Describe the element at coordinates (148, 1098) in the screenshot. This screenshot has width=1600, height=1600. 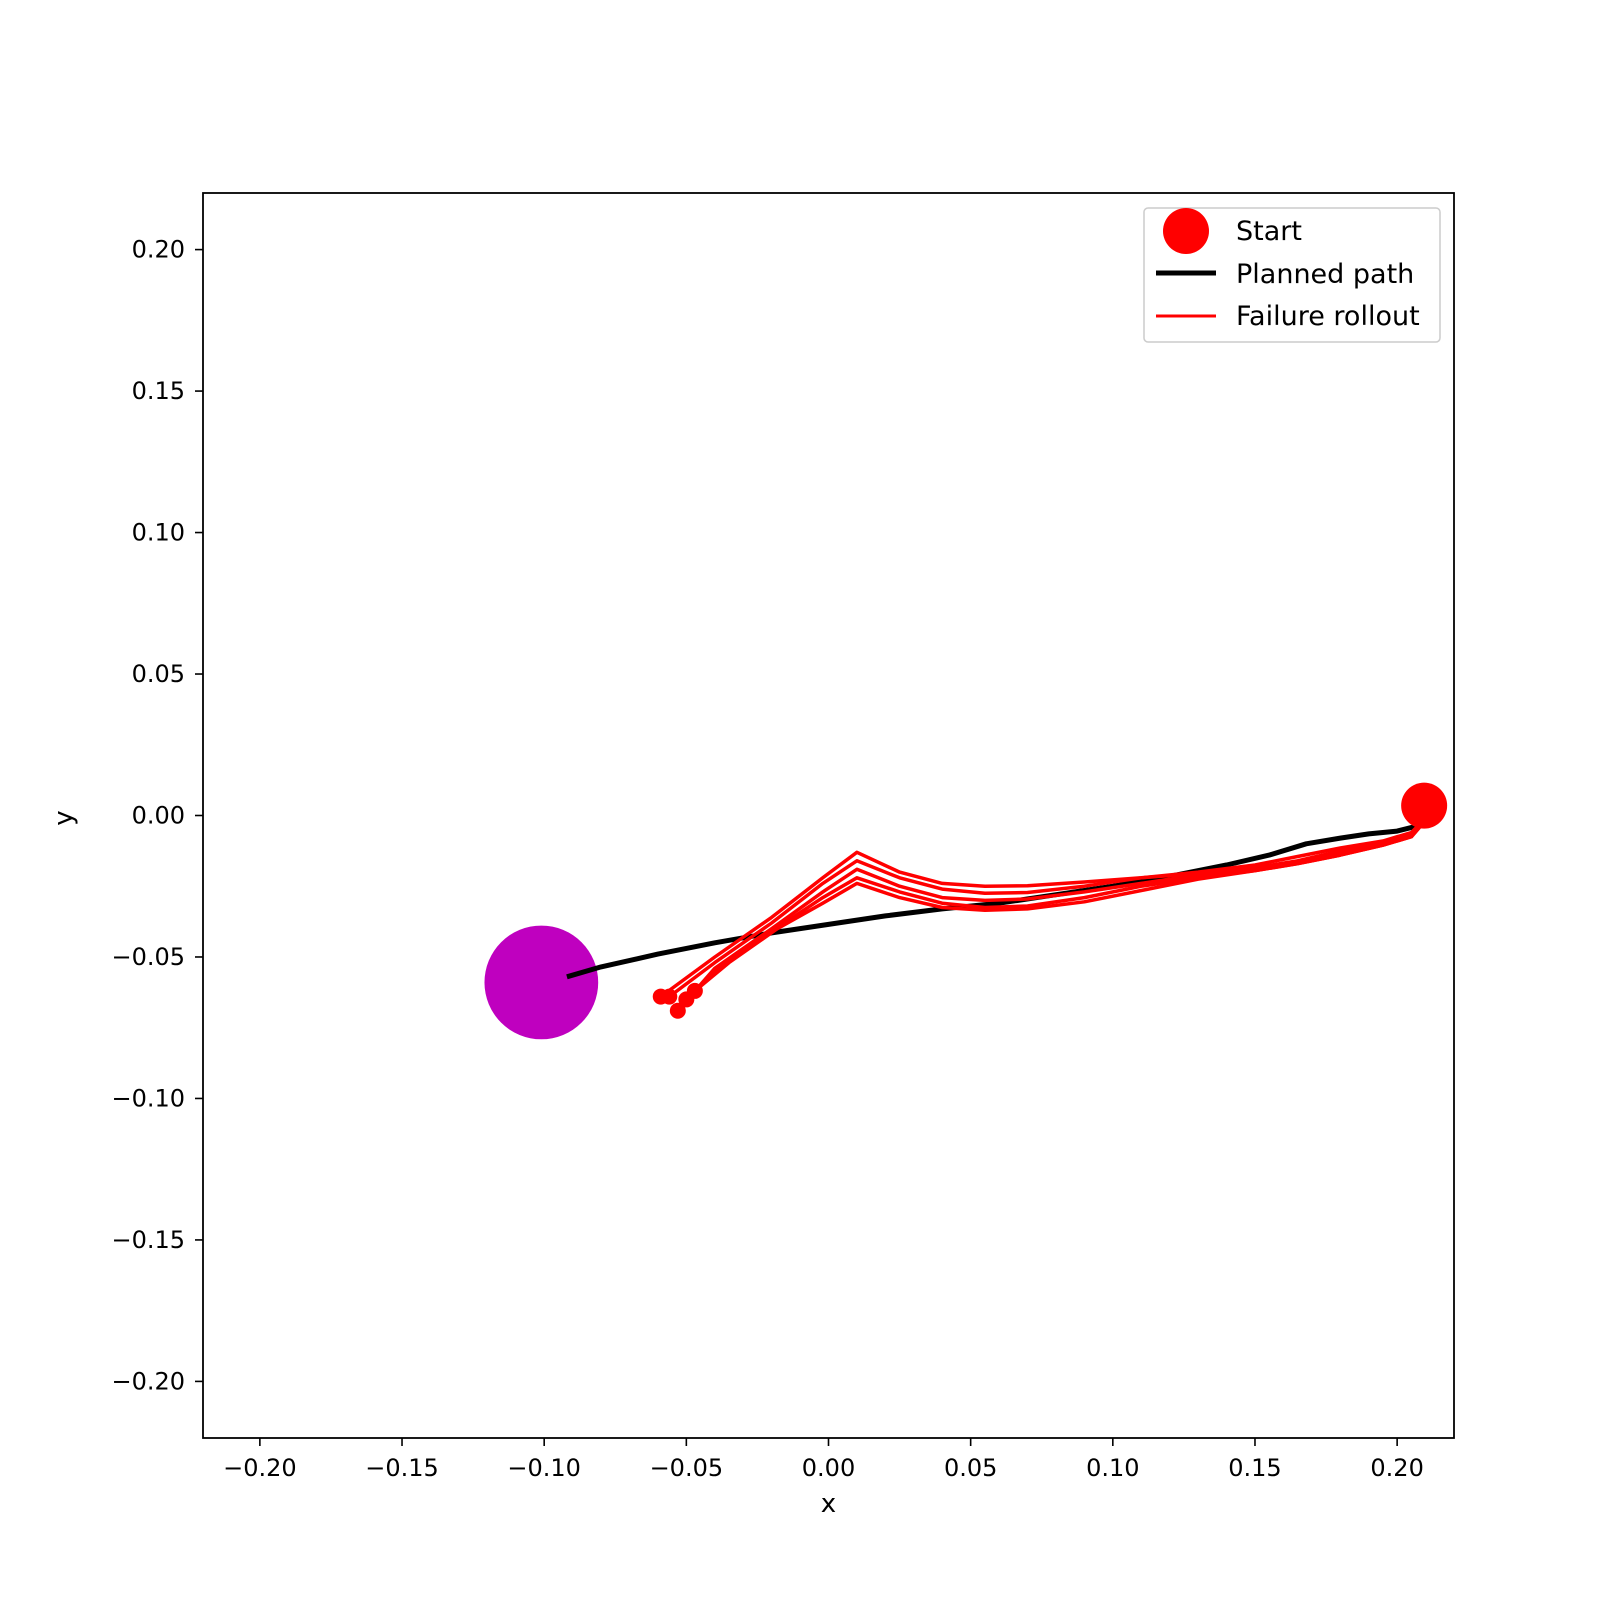
I see `y-tick-label-2: −0.10` at that location.